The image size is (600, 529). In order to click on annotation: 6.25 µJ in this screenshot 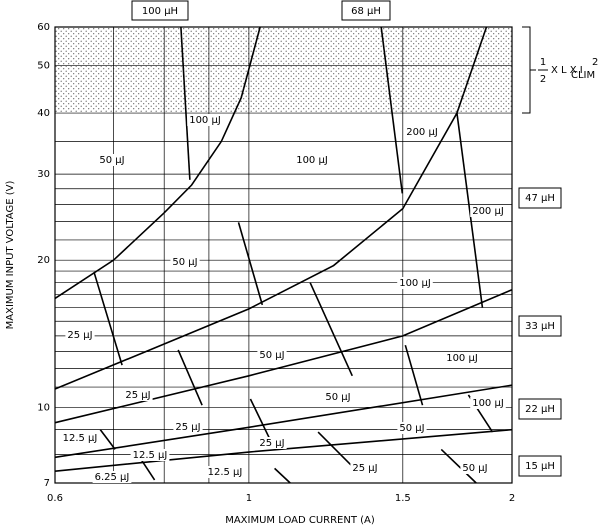, I will do `click(112, 477)`.